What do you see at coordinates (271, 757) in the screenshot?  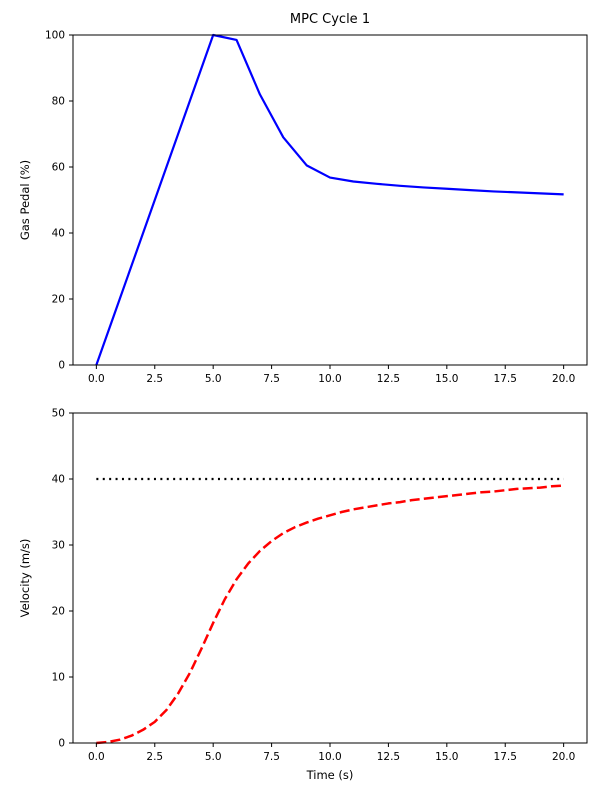 I see `bottom-subplot-x-tick-label: 7.5` at bounding box center [271, 757].